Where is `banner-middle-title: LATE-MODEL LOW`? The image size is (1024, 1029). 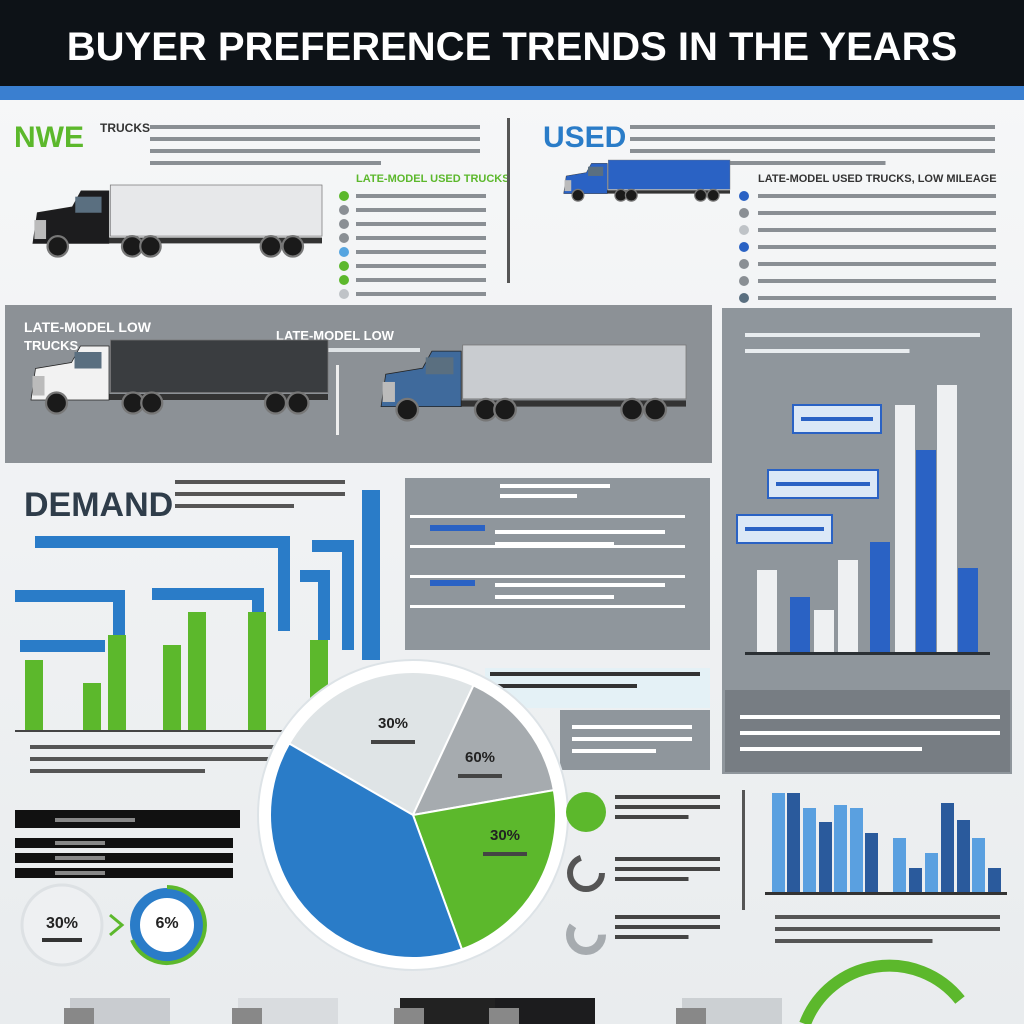
banner-middle-title: LATE-MODEL LOW is located at coordinates (335, 335).